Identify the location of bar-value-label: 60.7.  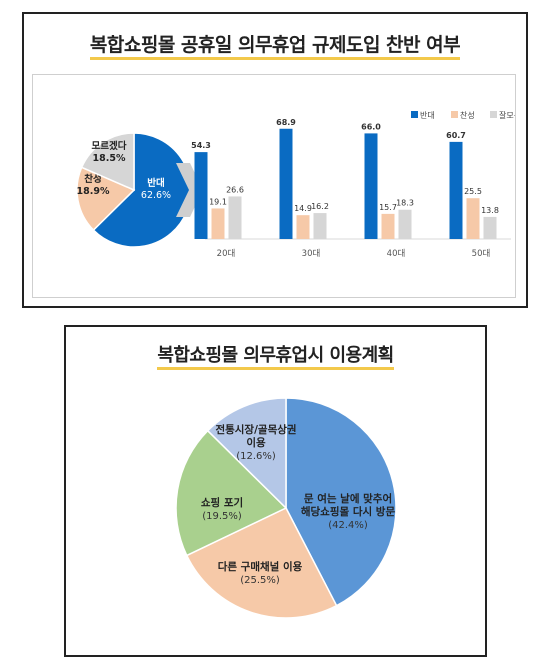
(456, 135).